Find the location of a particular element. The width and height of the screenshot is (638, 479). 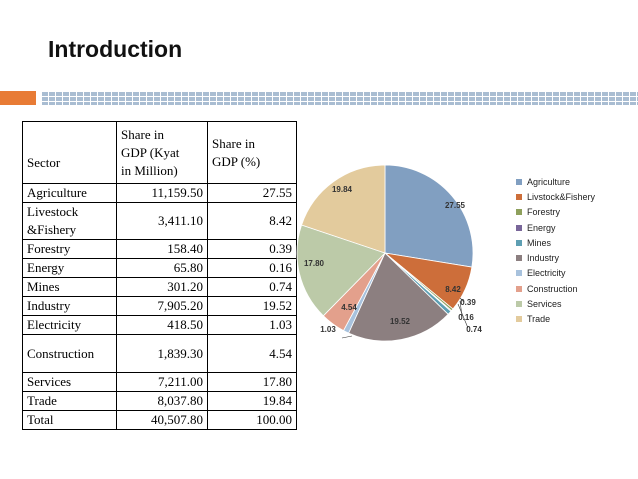

table-row: Forestry 158.40 0.39 is located at coordinates (159, 249).